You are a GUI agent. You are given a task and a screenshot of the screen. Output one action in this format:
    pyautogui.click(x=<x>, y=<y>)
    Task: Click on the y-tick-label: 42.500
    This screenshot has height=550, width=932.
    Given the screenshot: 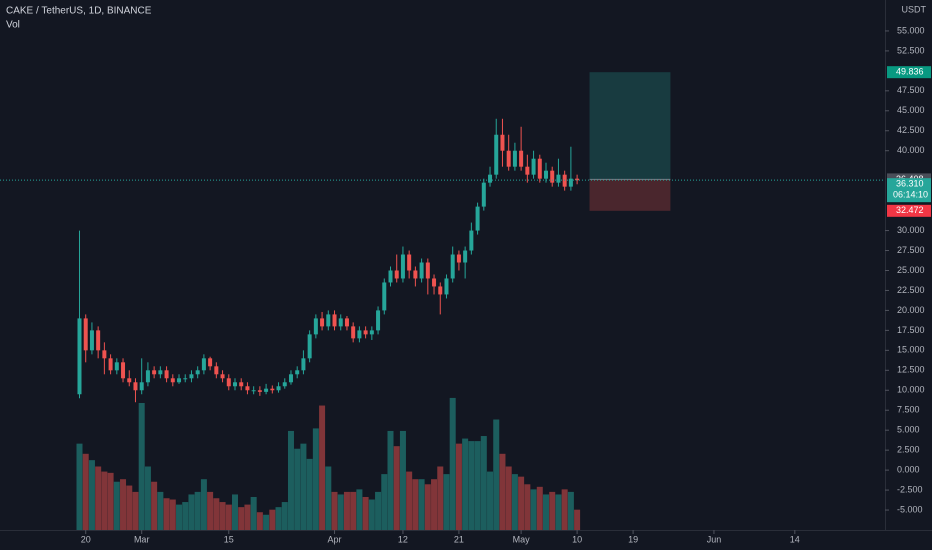 What is the action you would take?
    pyautogui.click(x=911, y=130)
    